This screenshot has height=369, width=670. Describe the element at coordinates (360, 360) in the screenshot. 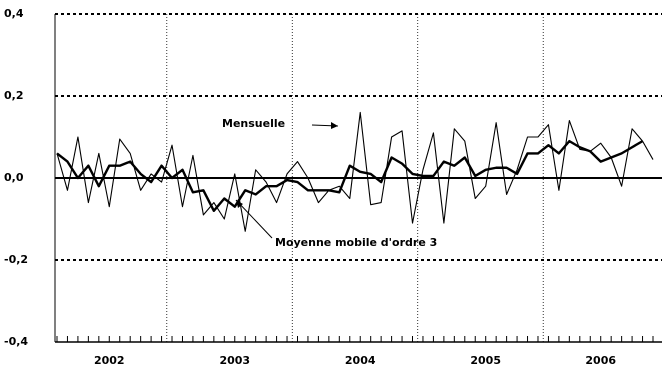

I see `x-tick-label: 2004` at that location.